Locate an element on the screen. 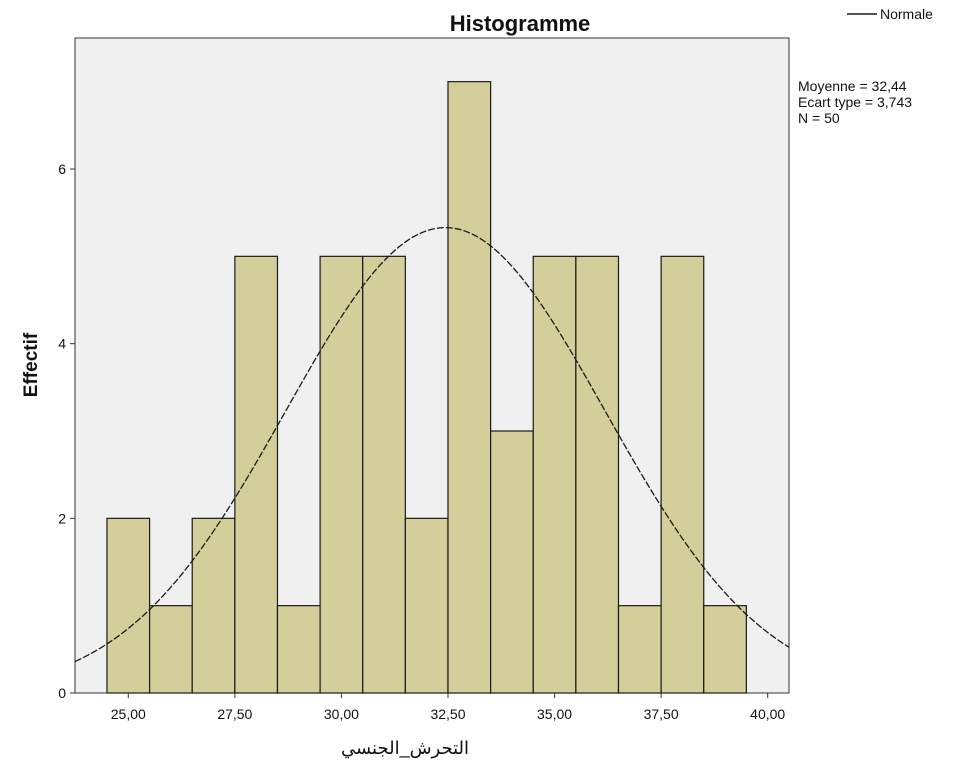 The width and height of the screenshot is (966, 769). x-tick-label: 32,50 is located at coordinates (447, 714).